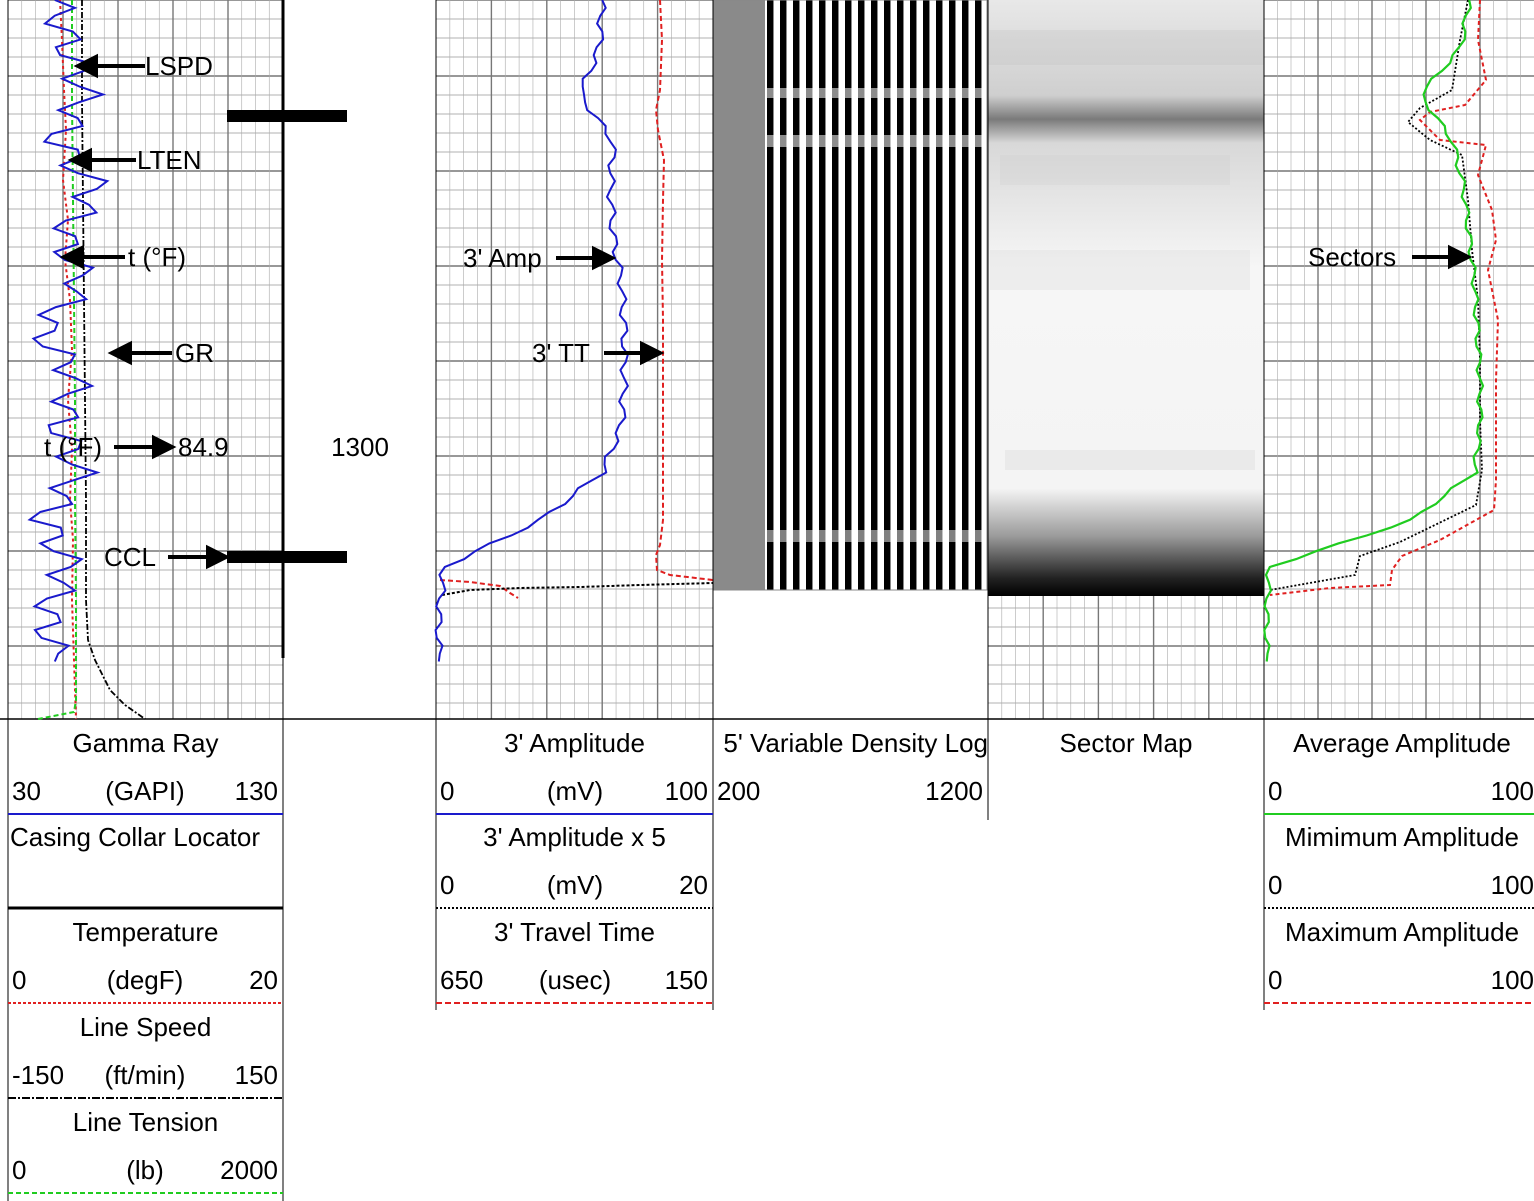  Describe the element at coordinates (203, 447) in the screenshot. I see `annotation-temp-value: 84.9` at that location.